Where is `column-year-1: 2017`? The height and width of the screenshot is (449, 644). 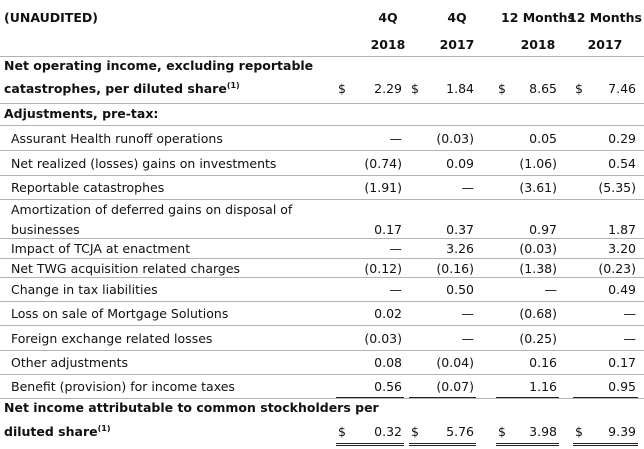 column-year-1: 2017 is located at coordinates (457, 44).